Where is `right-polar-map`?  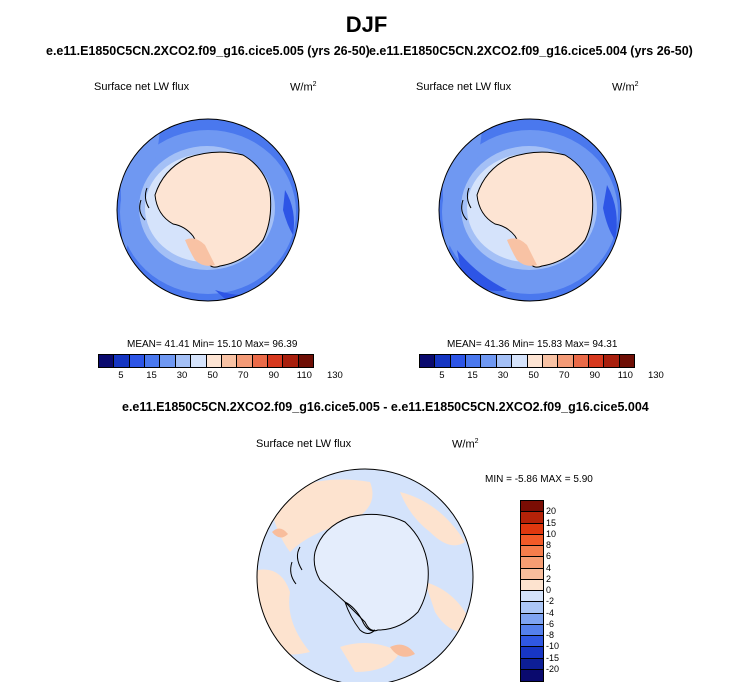 right-polar-map is located at coordinates (530, 210).